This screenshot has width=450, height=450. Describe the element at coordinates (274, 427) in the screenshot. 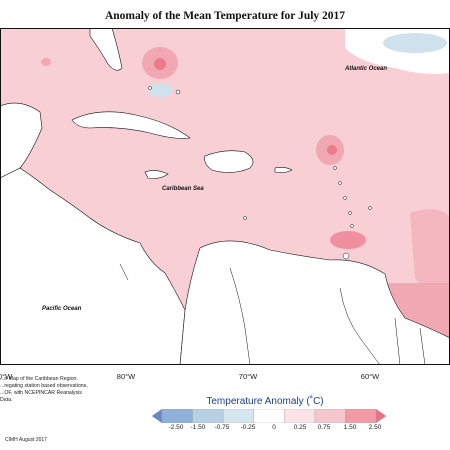

I see `legend-tick: 0` at that location.